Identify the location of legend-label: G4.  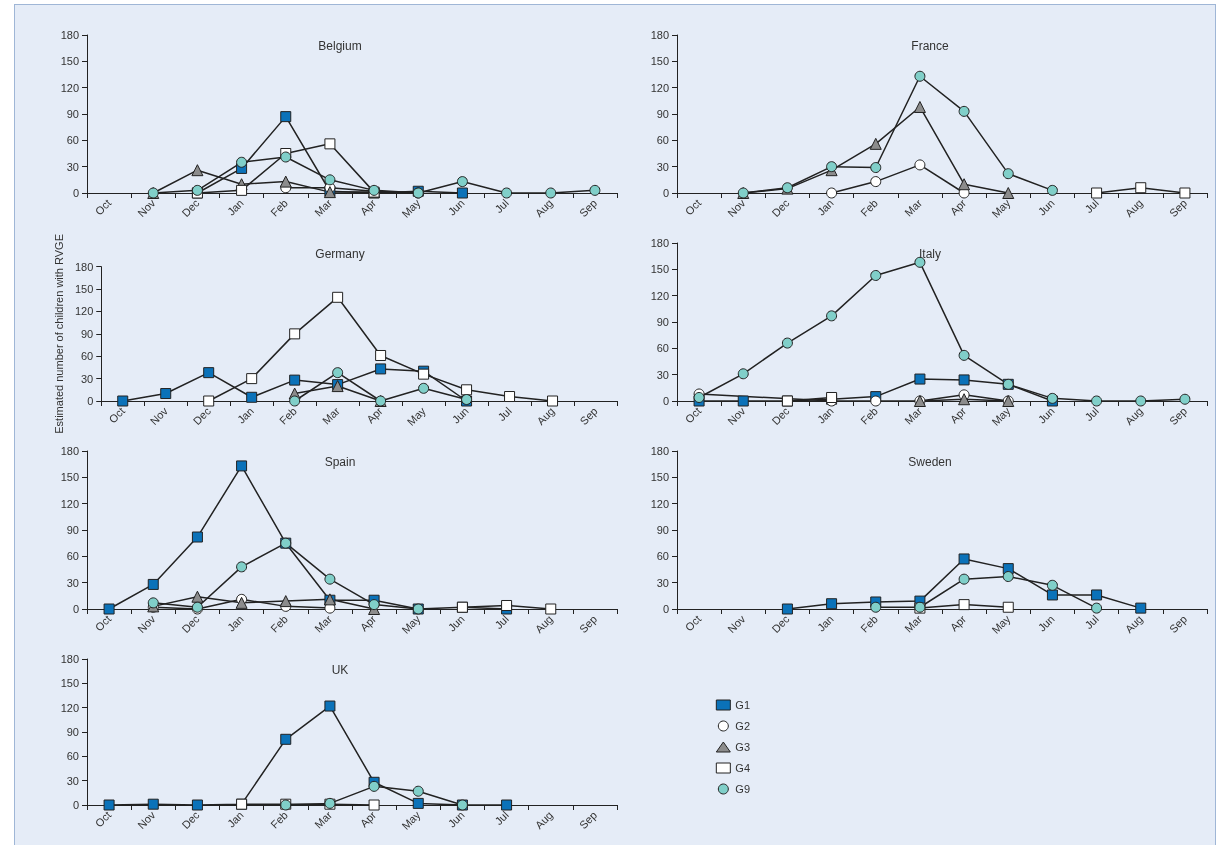
(743, 768).